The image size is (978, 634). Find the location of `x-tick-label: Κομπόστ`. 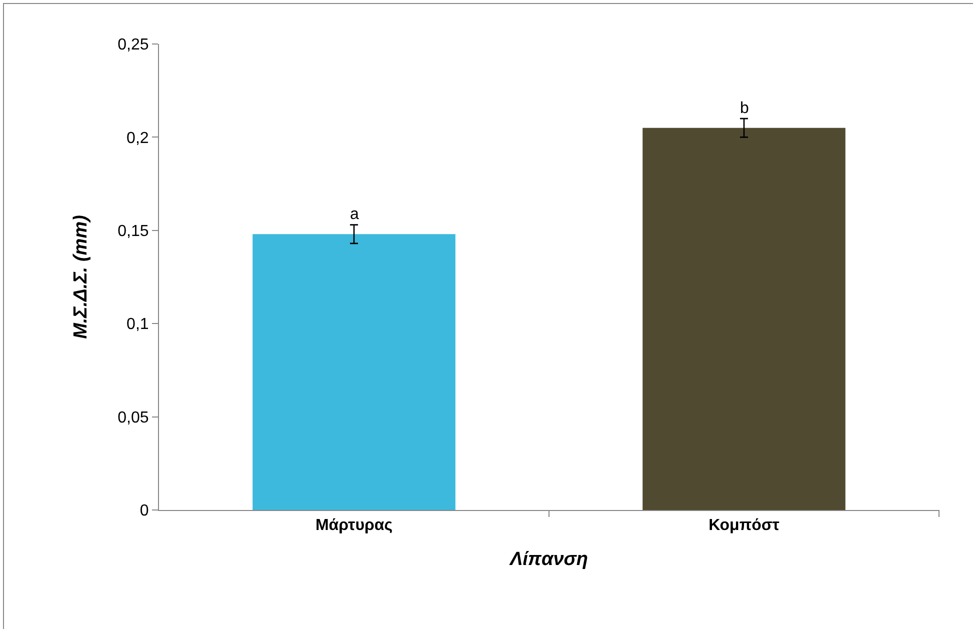

x-tick-label: Κομπόστ is located at coordinates (744, 525).